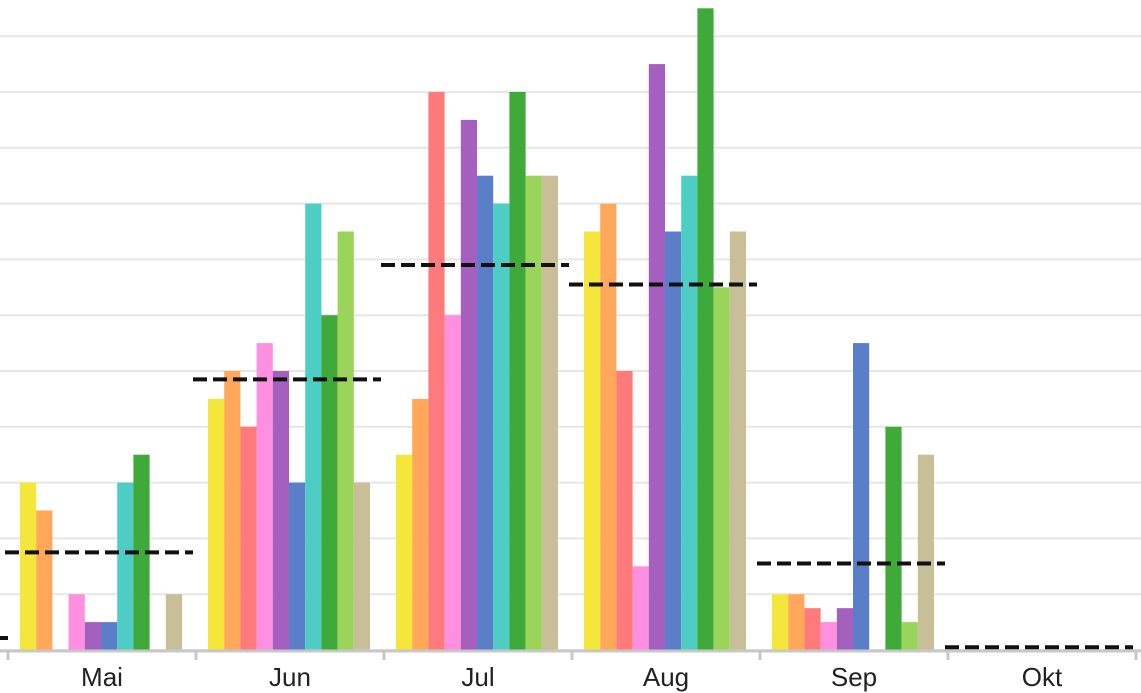  I want to click on x-tick-labels: Mai Jun Jul Aug Sep Okt, so click(572, 677).